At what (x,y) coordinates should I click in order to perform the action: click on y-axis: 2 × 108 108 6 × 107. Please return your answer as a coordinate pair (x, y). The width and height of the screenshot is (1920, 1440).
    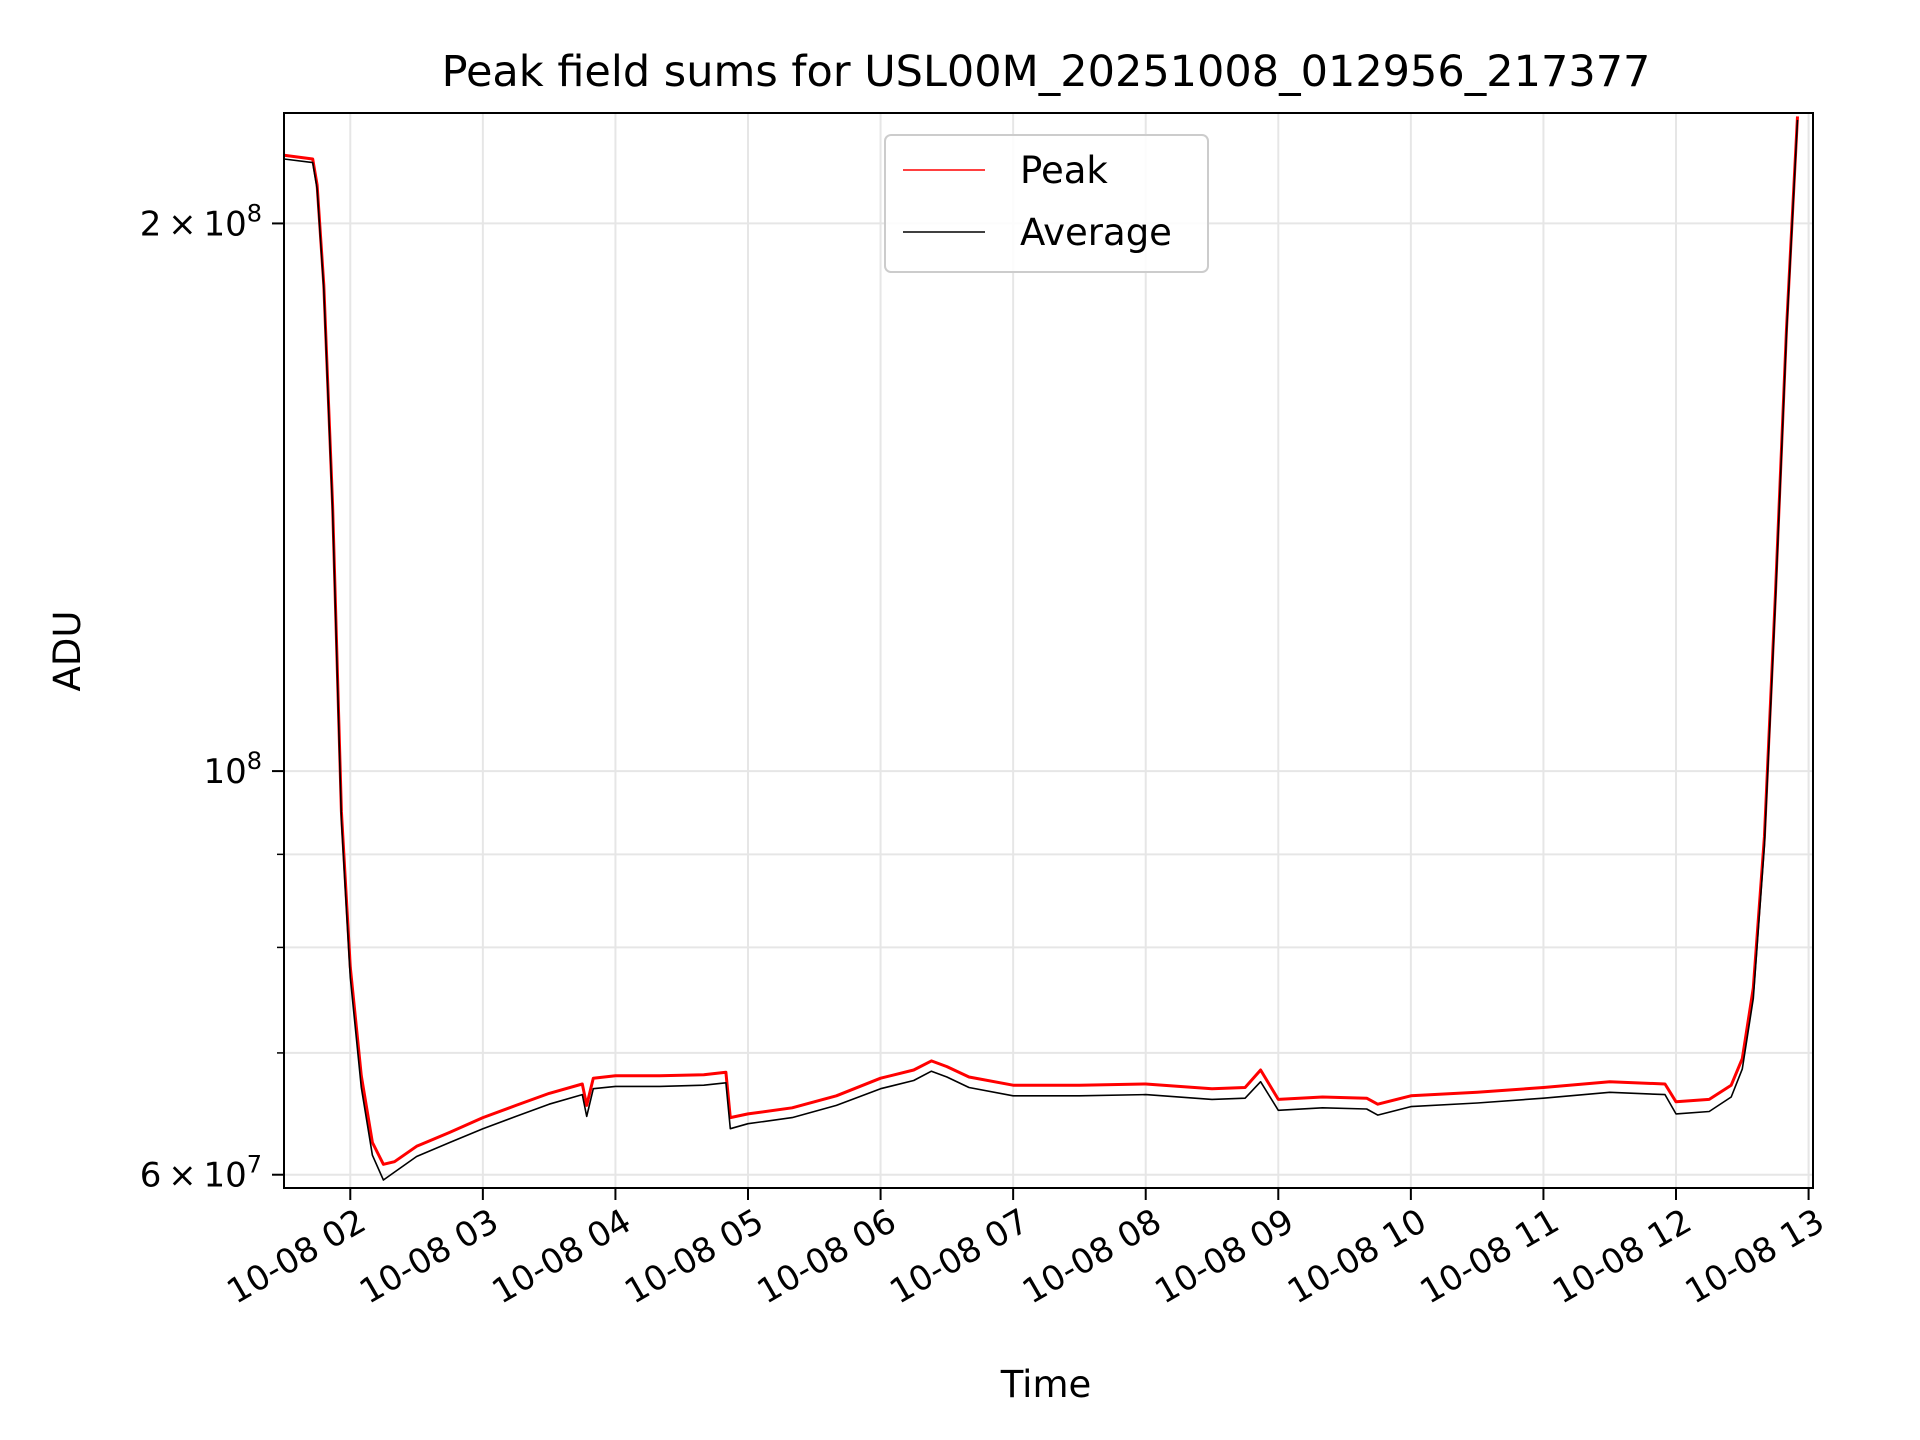
    Looking at the image, I should click on (212, 697).